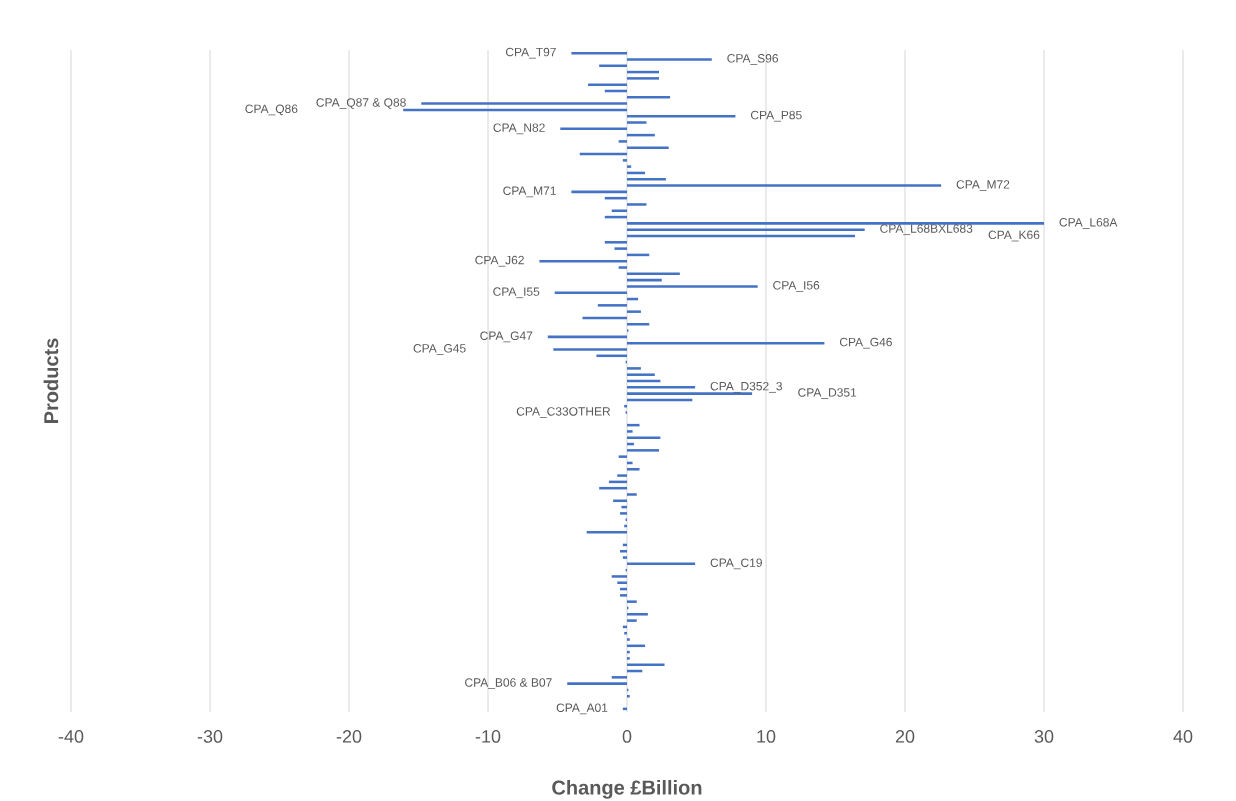 The width and height of the screenshot is (1236, 801). I want to click on y-tick-label: CPA_B06 & B07, so click(508, 684).